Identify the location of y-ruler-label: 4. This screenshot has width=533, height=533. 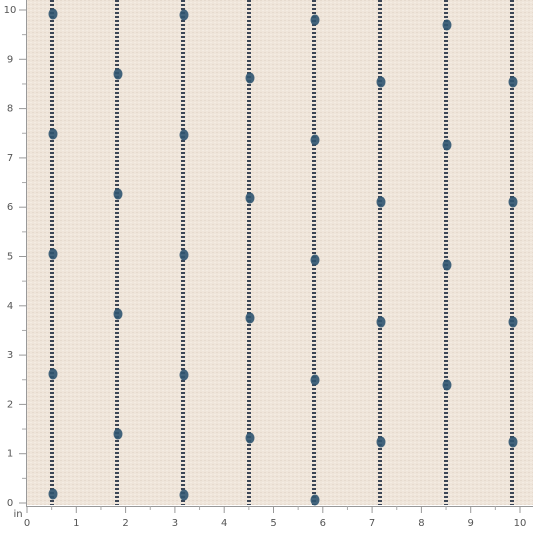
(10, 306).